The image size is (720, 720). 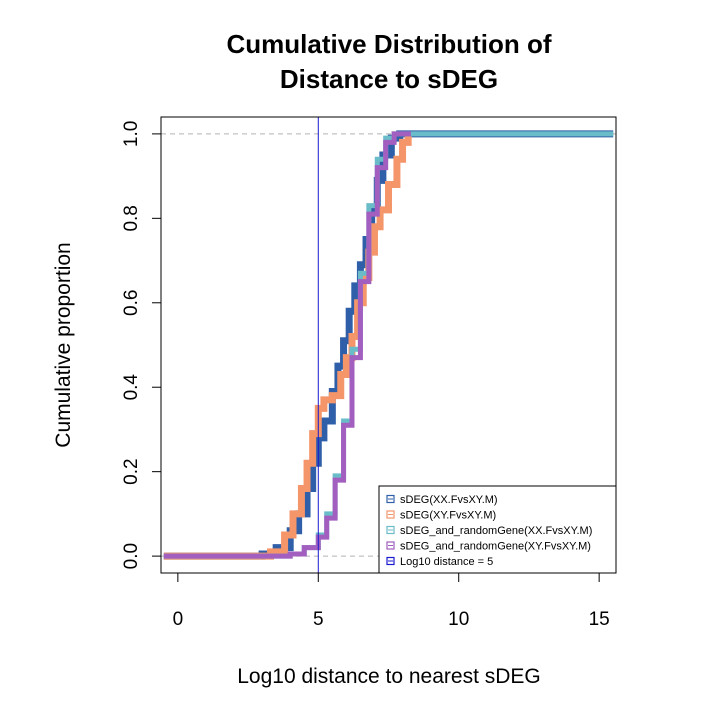 What do you see at coordinates (131, 387) in the screenshot?
I see `y-tick-label-2: 0.4` at bounding box center [131, 387].